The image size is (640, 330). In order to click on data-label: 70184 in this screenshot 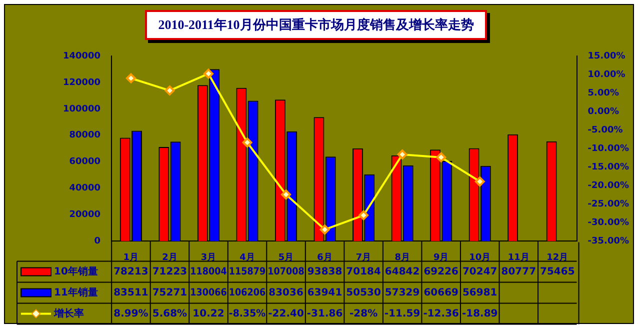, I will do `click(363, 272)`.